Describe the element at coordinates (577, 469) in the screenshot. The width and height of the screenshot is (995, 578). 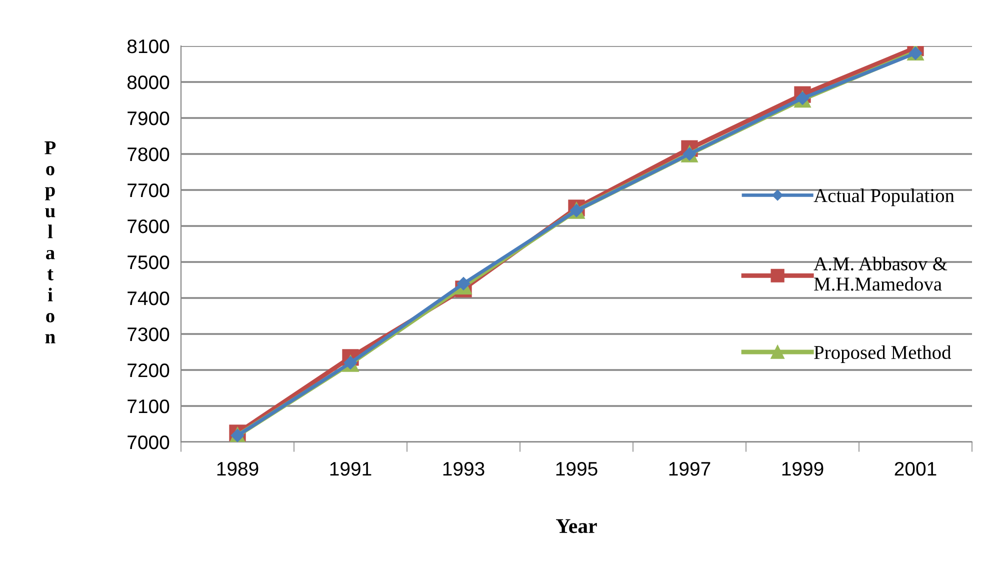
I see `x-tick-label: 1995` at that location.